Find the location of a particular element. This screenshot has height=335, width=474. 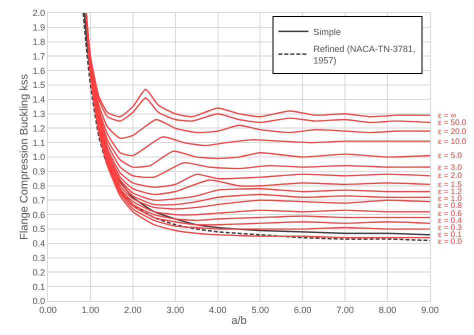

y-tick-label: 1.2 is located at coordinates (39, 128).